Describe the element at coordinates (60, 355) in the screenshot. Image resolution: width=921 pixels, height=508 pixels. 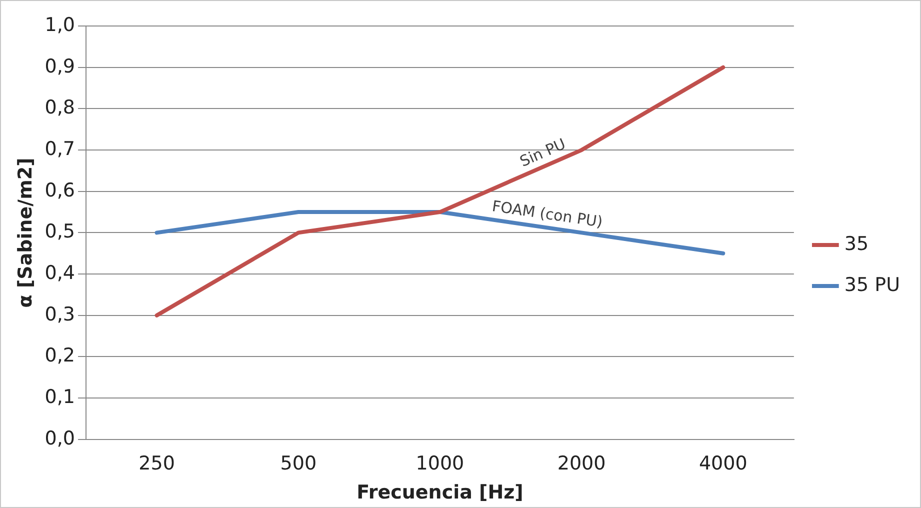
I see `y-tick-label: 0,2` at that location.